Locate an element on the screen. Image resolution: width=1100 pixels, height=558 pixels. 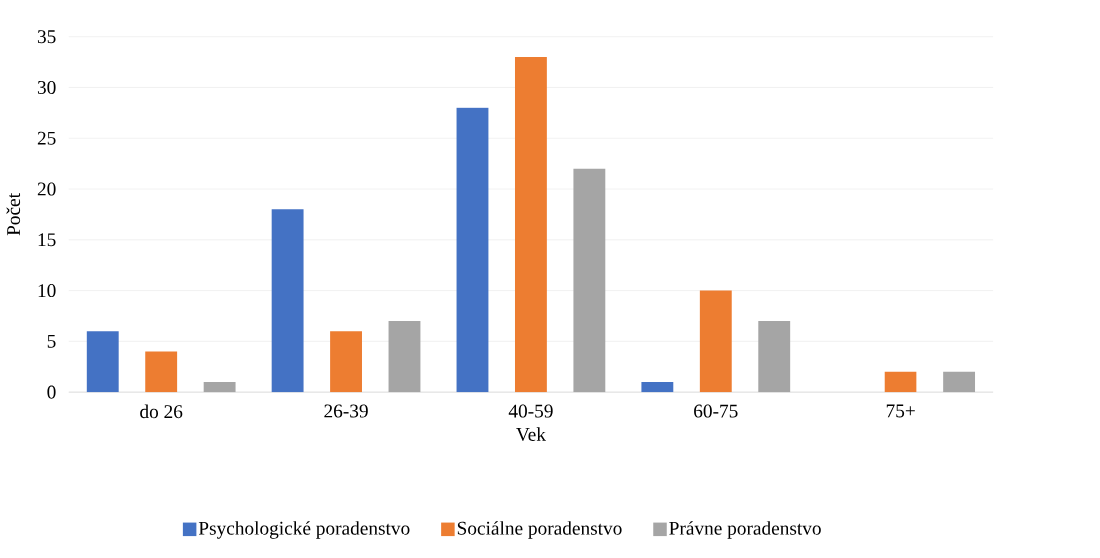
x-tick-label: do 26 is located at coordinates (161, 411).